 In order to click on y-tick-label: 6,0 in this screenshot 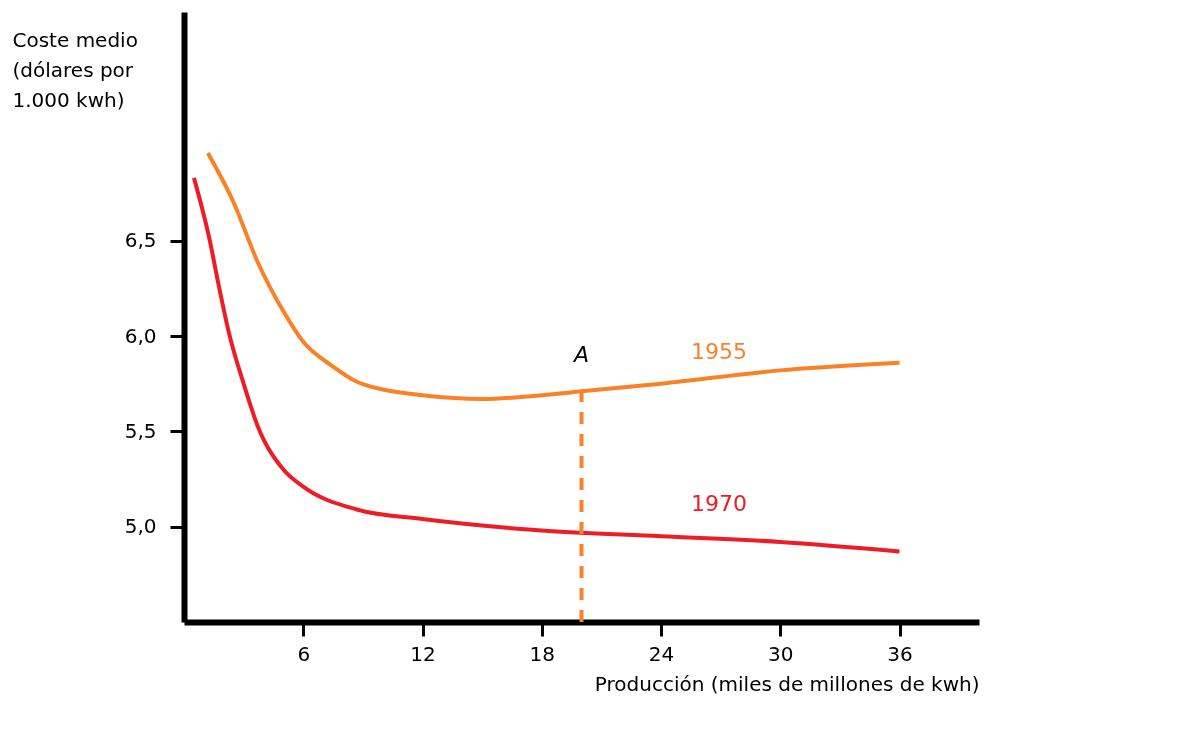, I will do `click(140, 335)`.